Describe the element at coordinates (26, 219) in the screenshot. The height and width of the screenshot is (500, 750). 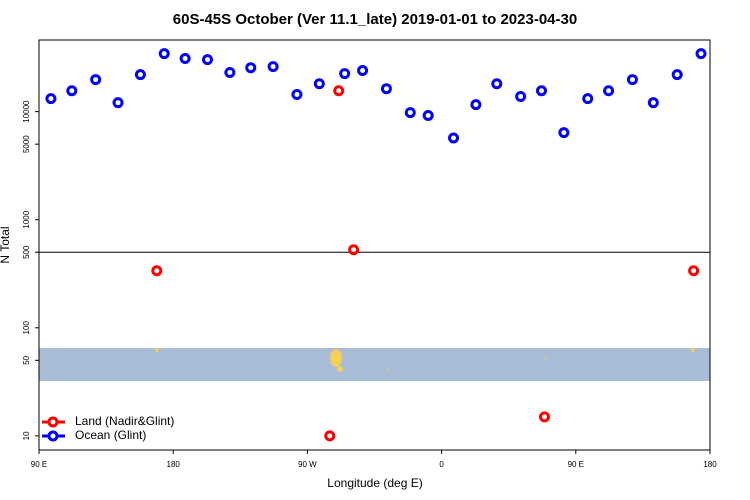
I see `y-tick-label: 1000` at that location.